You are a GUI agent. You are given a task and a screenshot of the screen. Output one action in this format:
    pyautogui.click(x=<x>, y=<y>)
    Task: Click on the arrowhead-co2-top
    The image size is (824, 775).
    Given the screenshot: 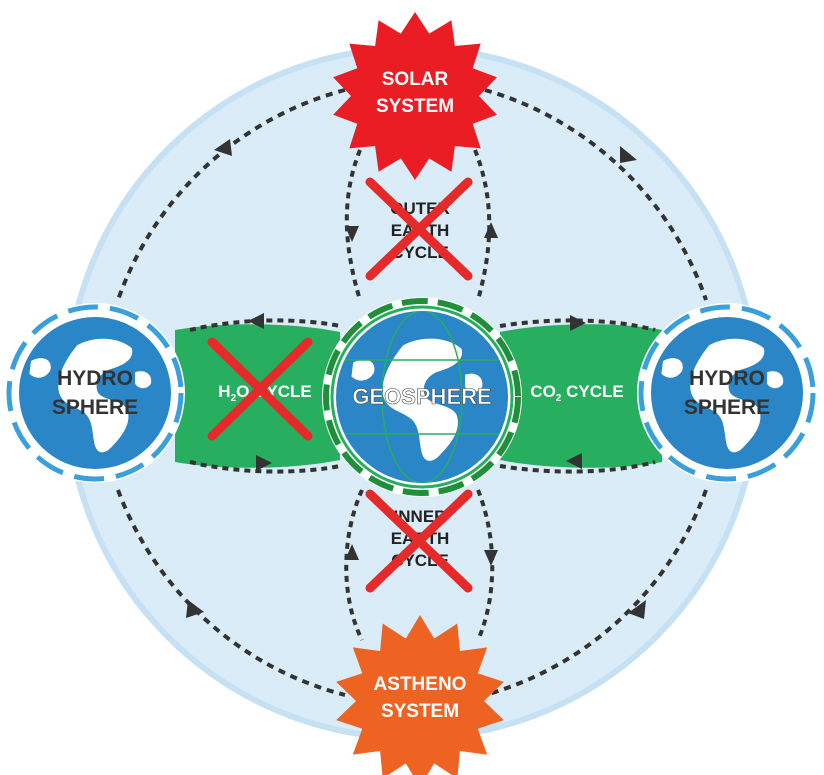 What is the action you would take?
    pyautogui.click(x=578, y=323)
    